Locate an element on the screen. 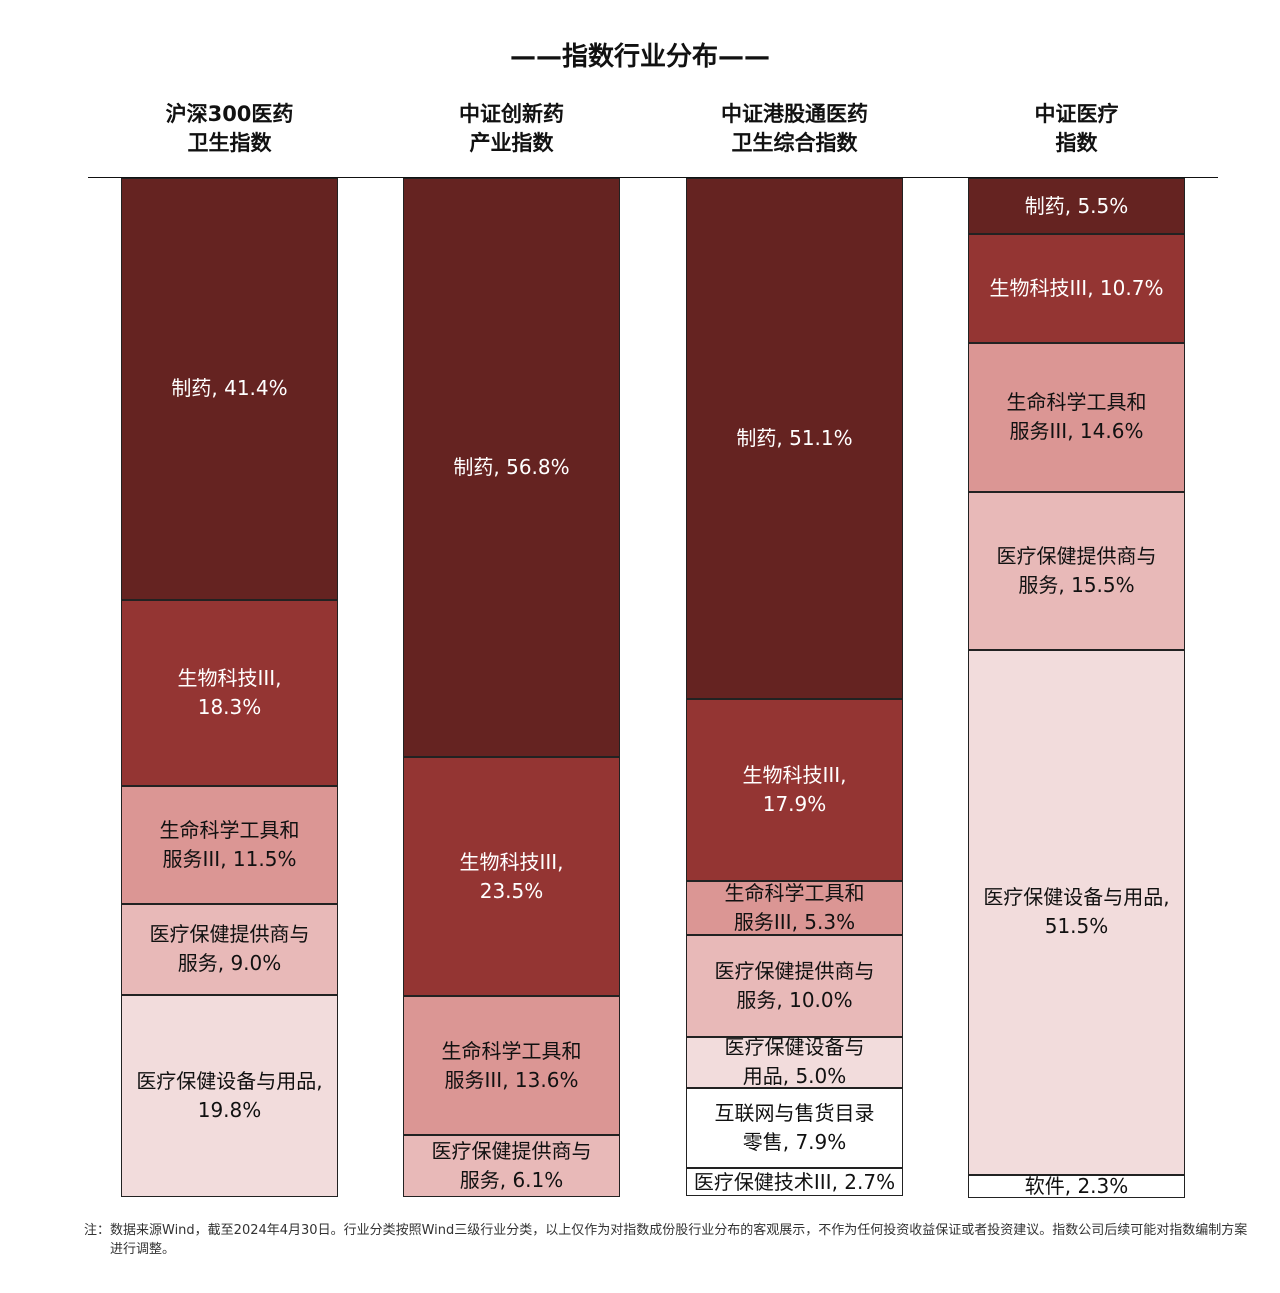  data-label: 生命科学工具和 服务III, 5.3% is located at coordinates (794, 908).